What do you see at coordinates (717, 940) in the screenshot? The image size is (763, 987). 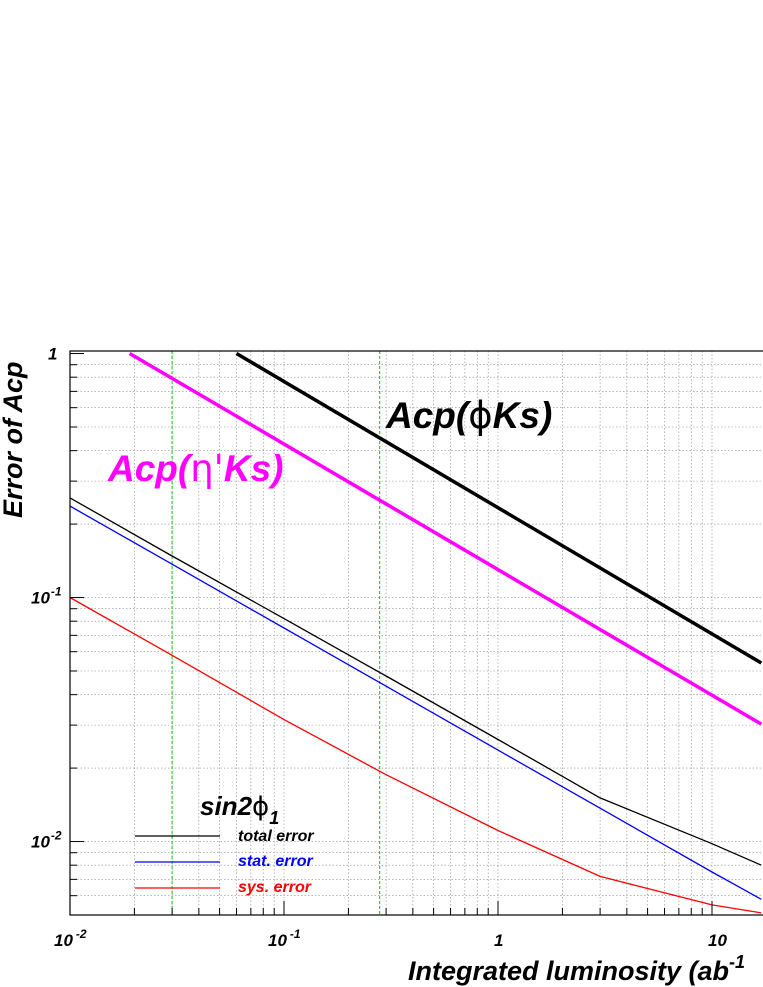 I see `x-tick-label: 10` at bounding box center [717, 940].